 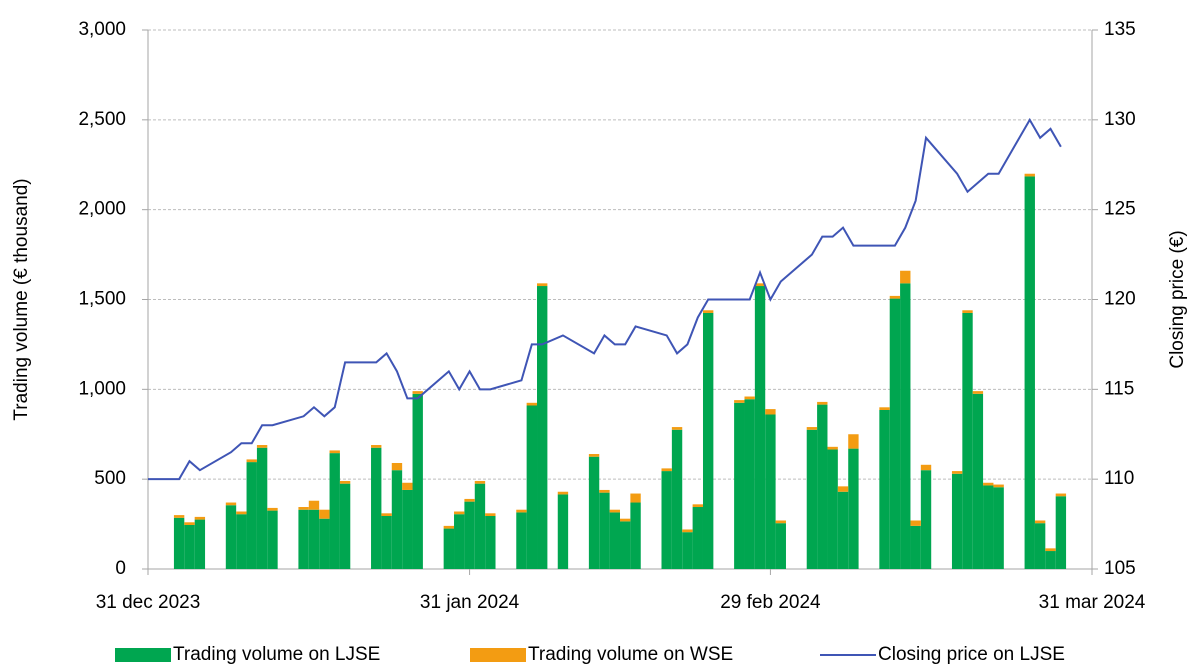 What do you see at coordinates (470, 602) in the screenshot?
I see `x-tick-label: 31 jan 2024` at bounding box center [470, 602].